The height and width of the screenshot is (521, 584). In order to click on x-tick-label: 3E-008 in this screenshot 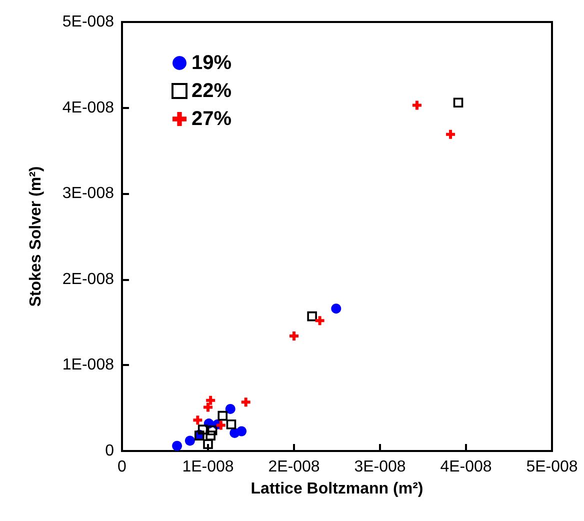, I will do `click(380, 467)`.